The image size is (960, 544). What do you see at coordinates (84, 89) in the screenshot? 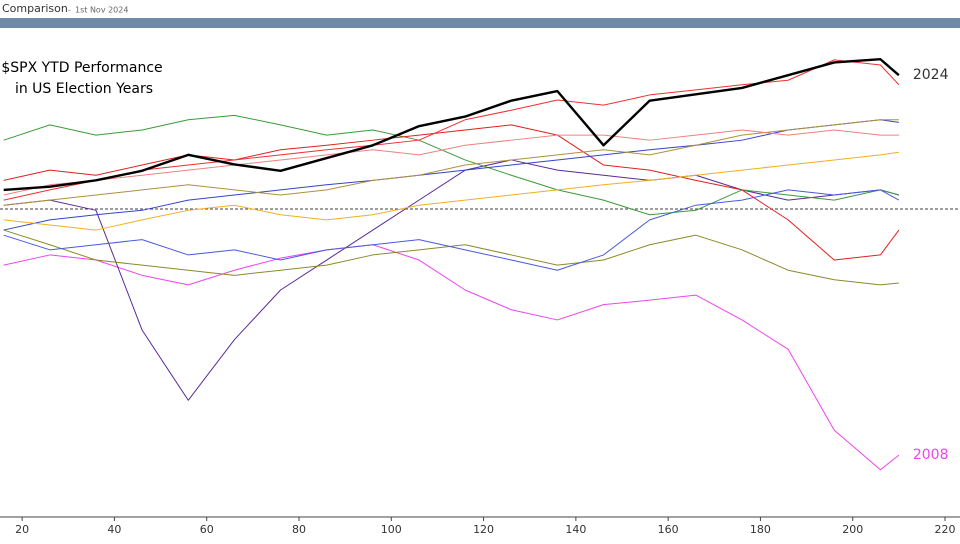
I see `chart-subtitle: in US Election Years` at bounding box center [84, 89].